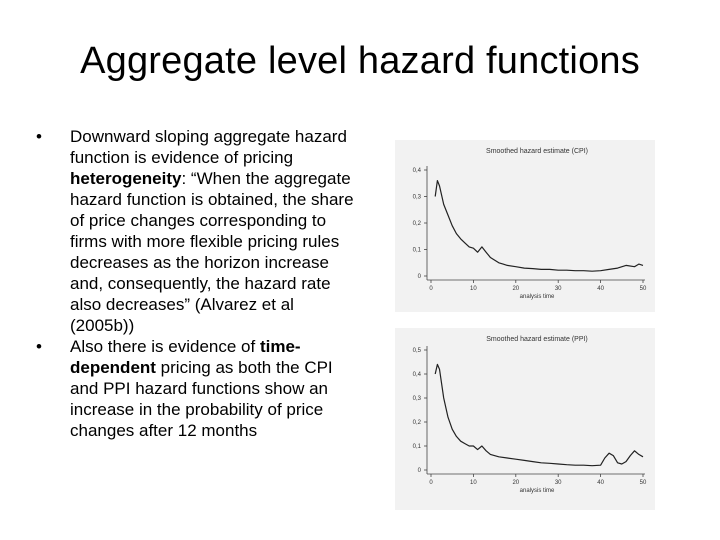 The height and width of the screenshot is (540, 720). What do you see at coordinates (126, 178) in the screenshot?
I see `bullet-emphasis: heterogeneity` at bounding box center [126, 178].